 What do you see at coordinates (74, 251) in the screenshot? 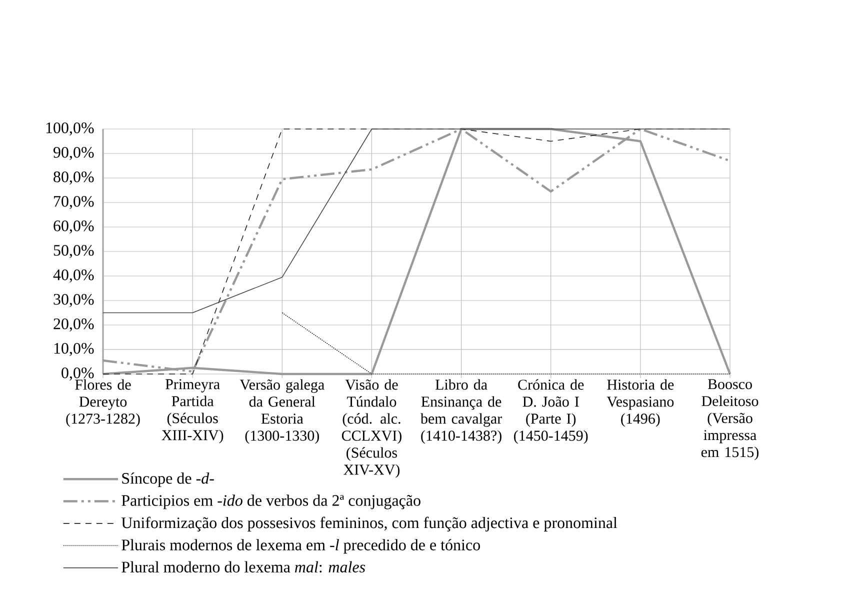
I see `y-tick-label: 50,0%` at bounding box center [74, 251].